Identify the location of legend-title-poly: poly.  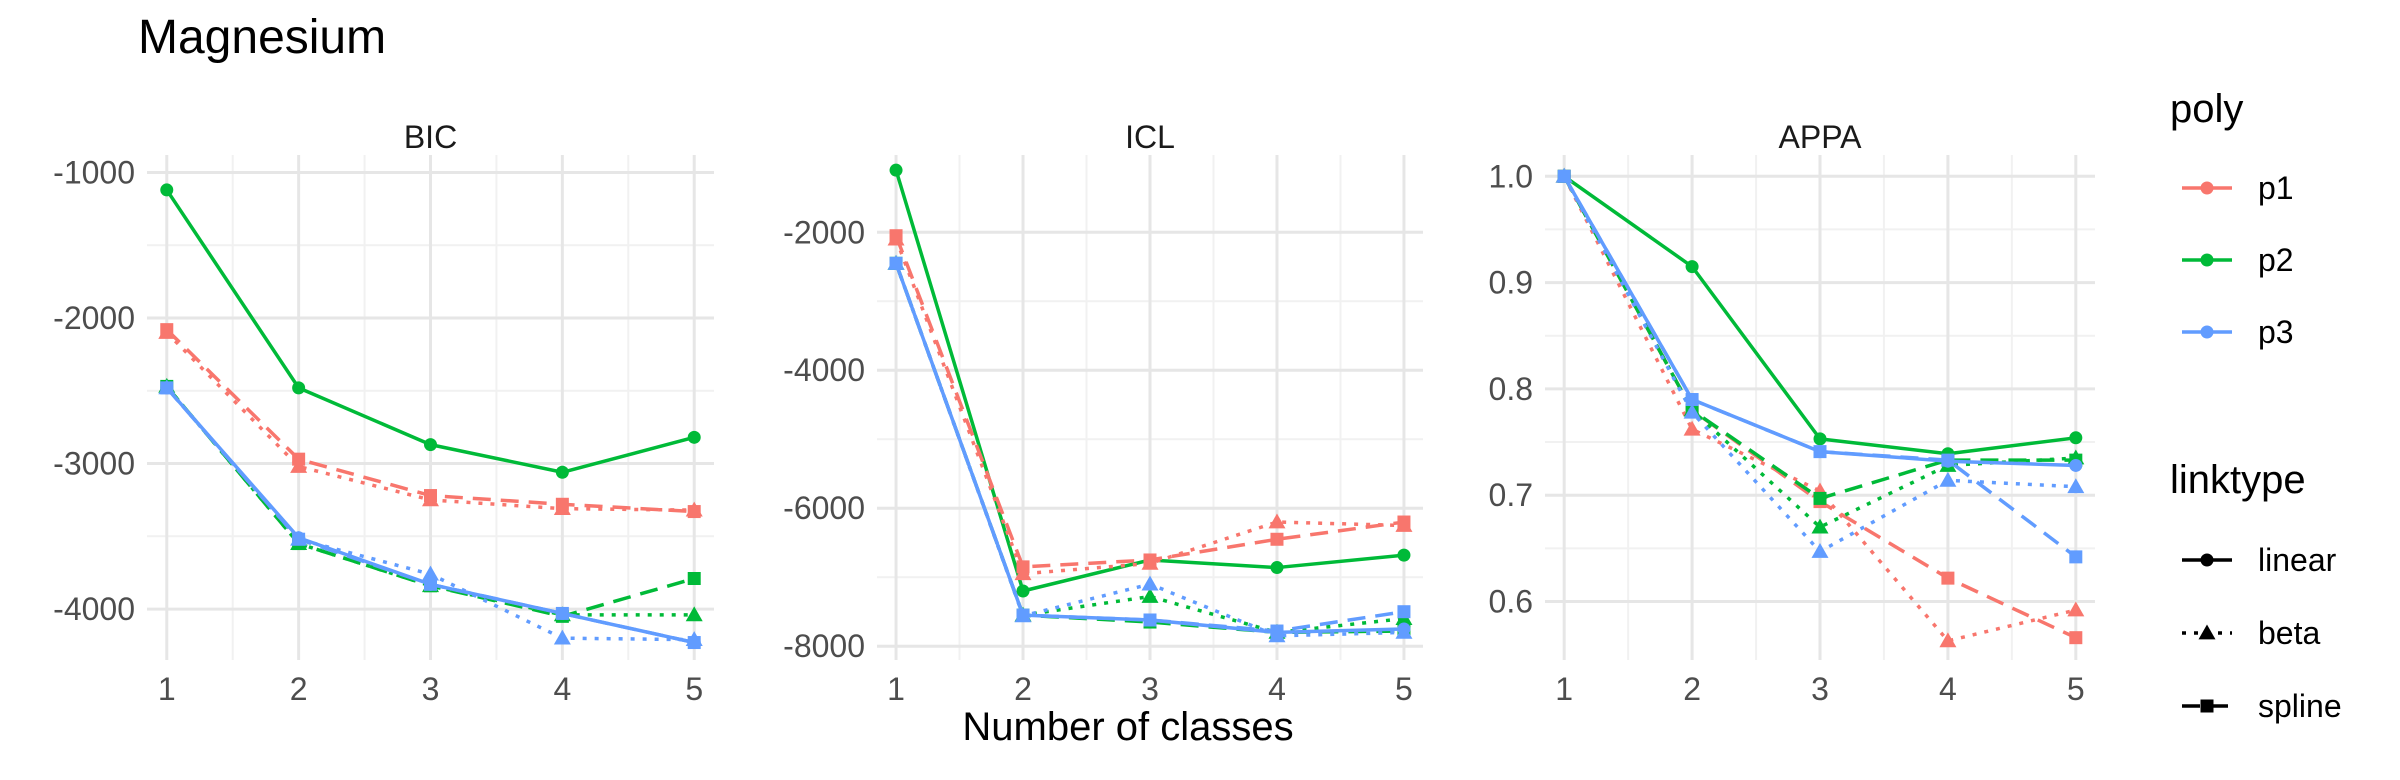
(2206, 109).